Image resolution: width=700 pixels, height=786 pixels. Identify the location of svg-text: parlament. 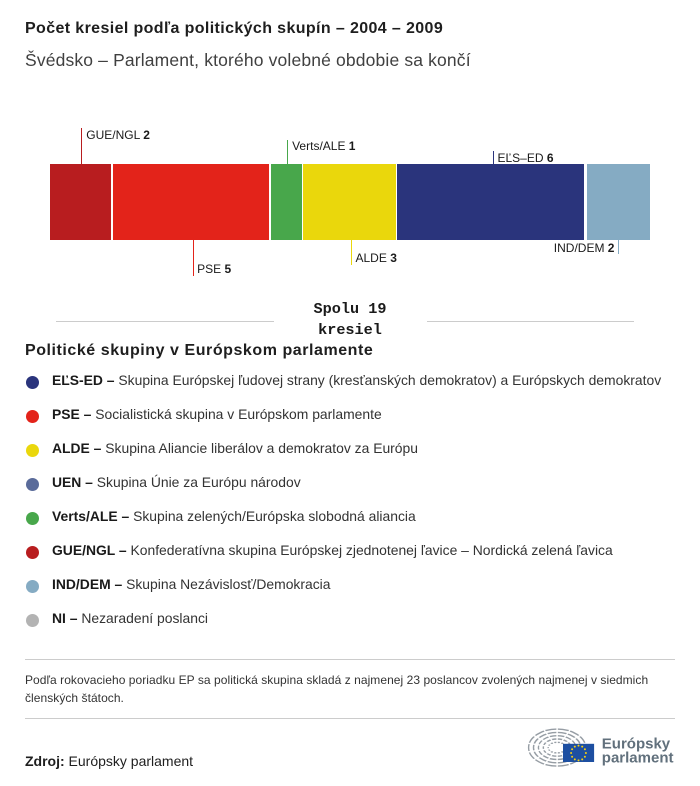
(638, 757).